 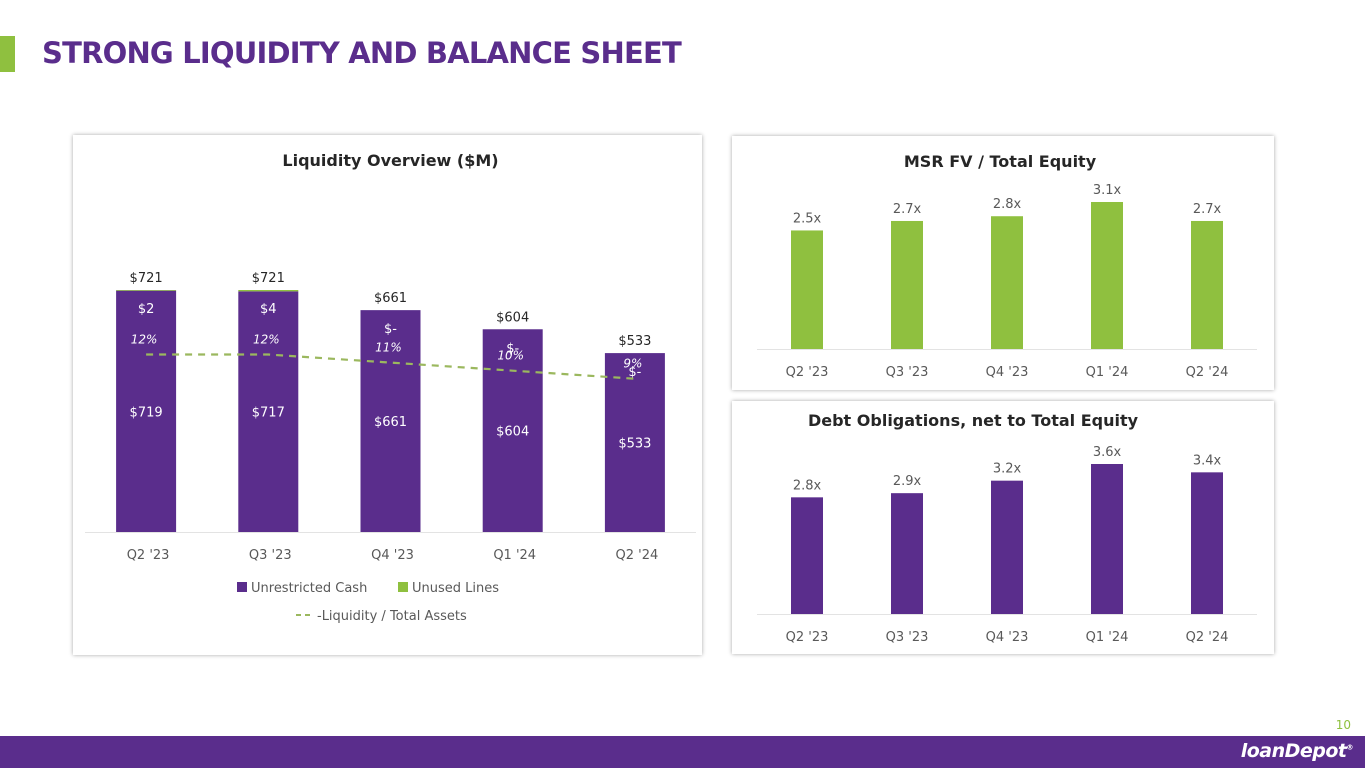 I want to click on page-title: STRONG LIQUIDITY AND BALANCE SHEET, so click(x=362, y=53).